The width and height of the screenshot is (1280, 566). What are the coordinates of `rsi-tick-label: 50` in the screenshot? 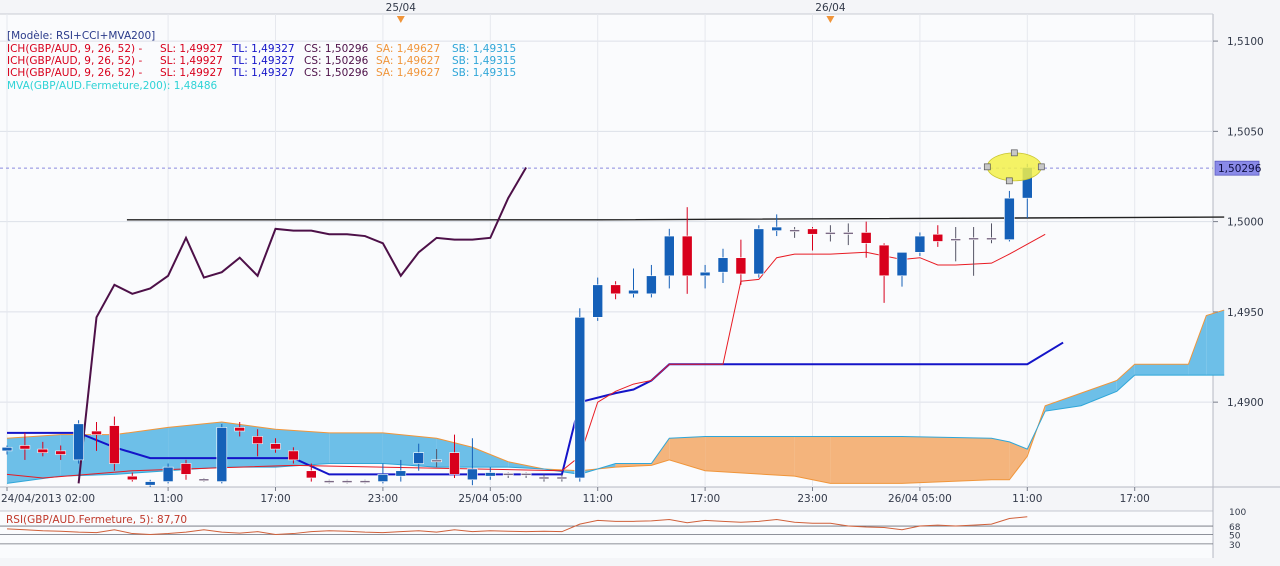 It's located at (1235, 537).